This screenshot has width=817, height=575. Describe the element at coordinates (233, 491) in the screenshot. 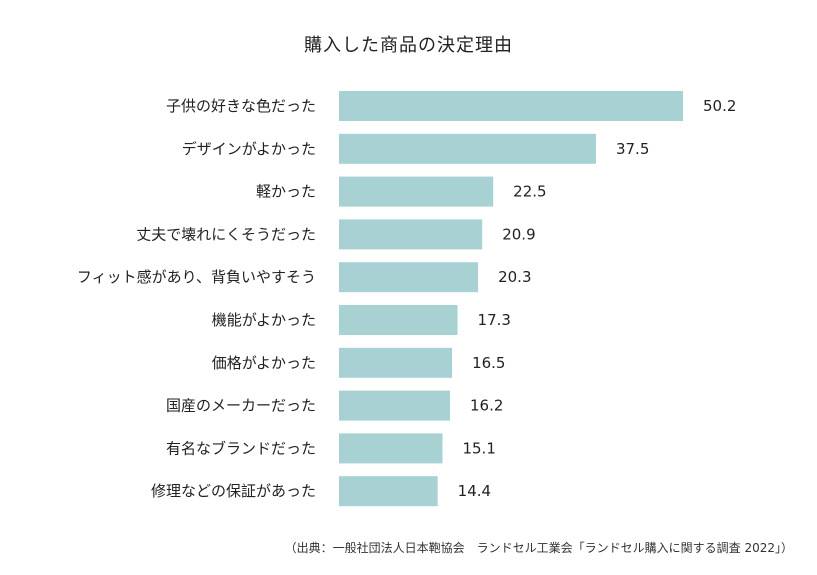

I see `category-label: 修理などの保証があった` at that location.